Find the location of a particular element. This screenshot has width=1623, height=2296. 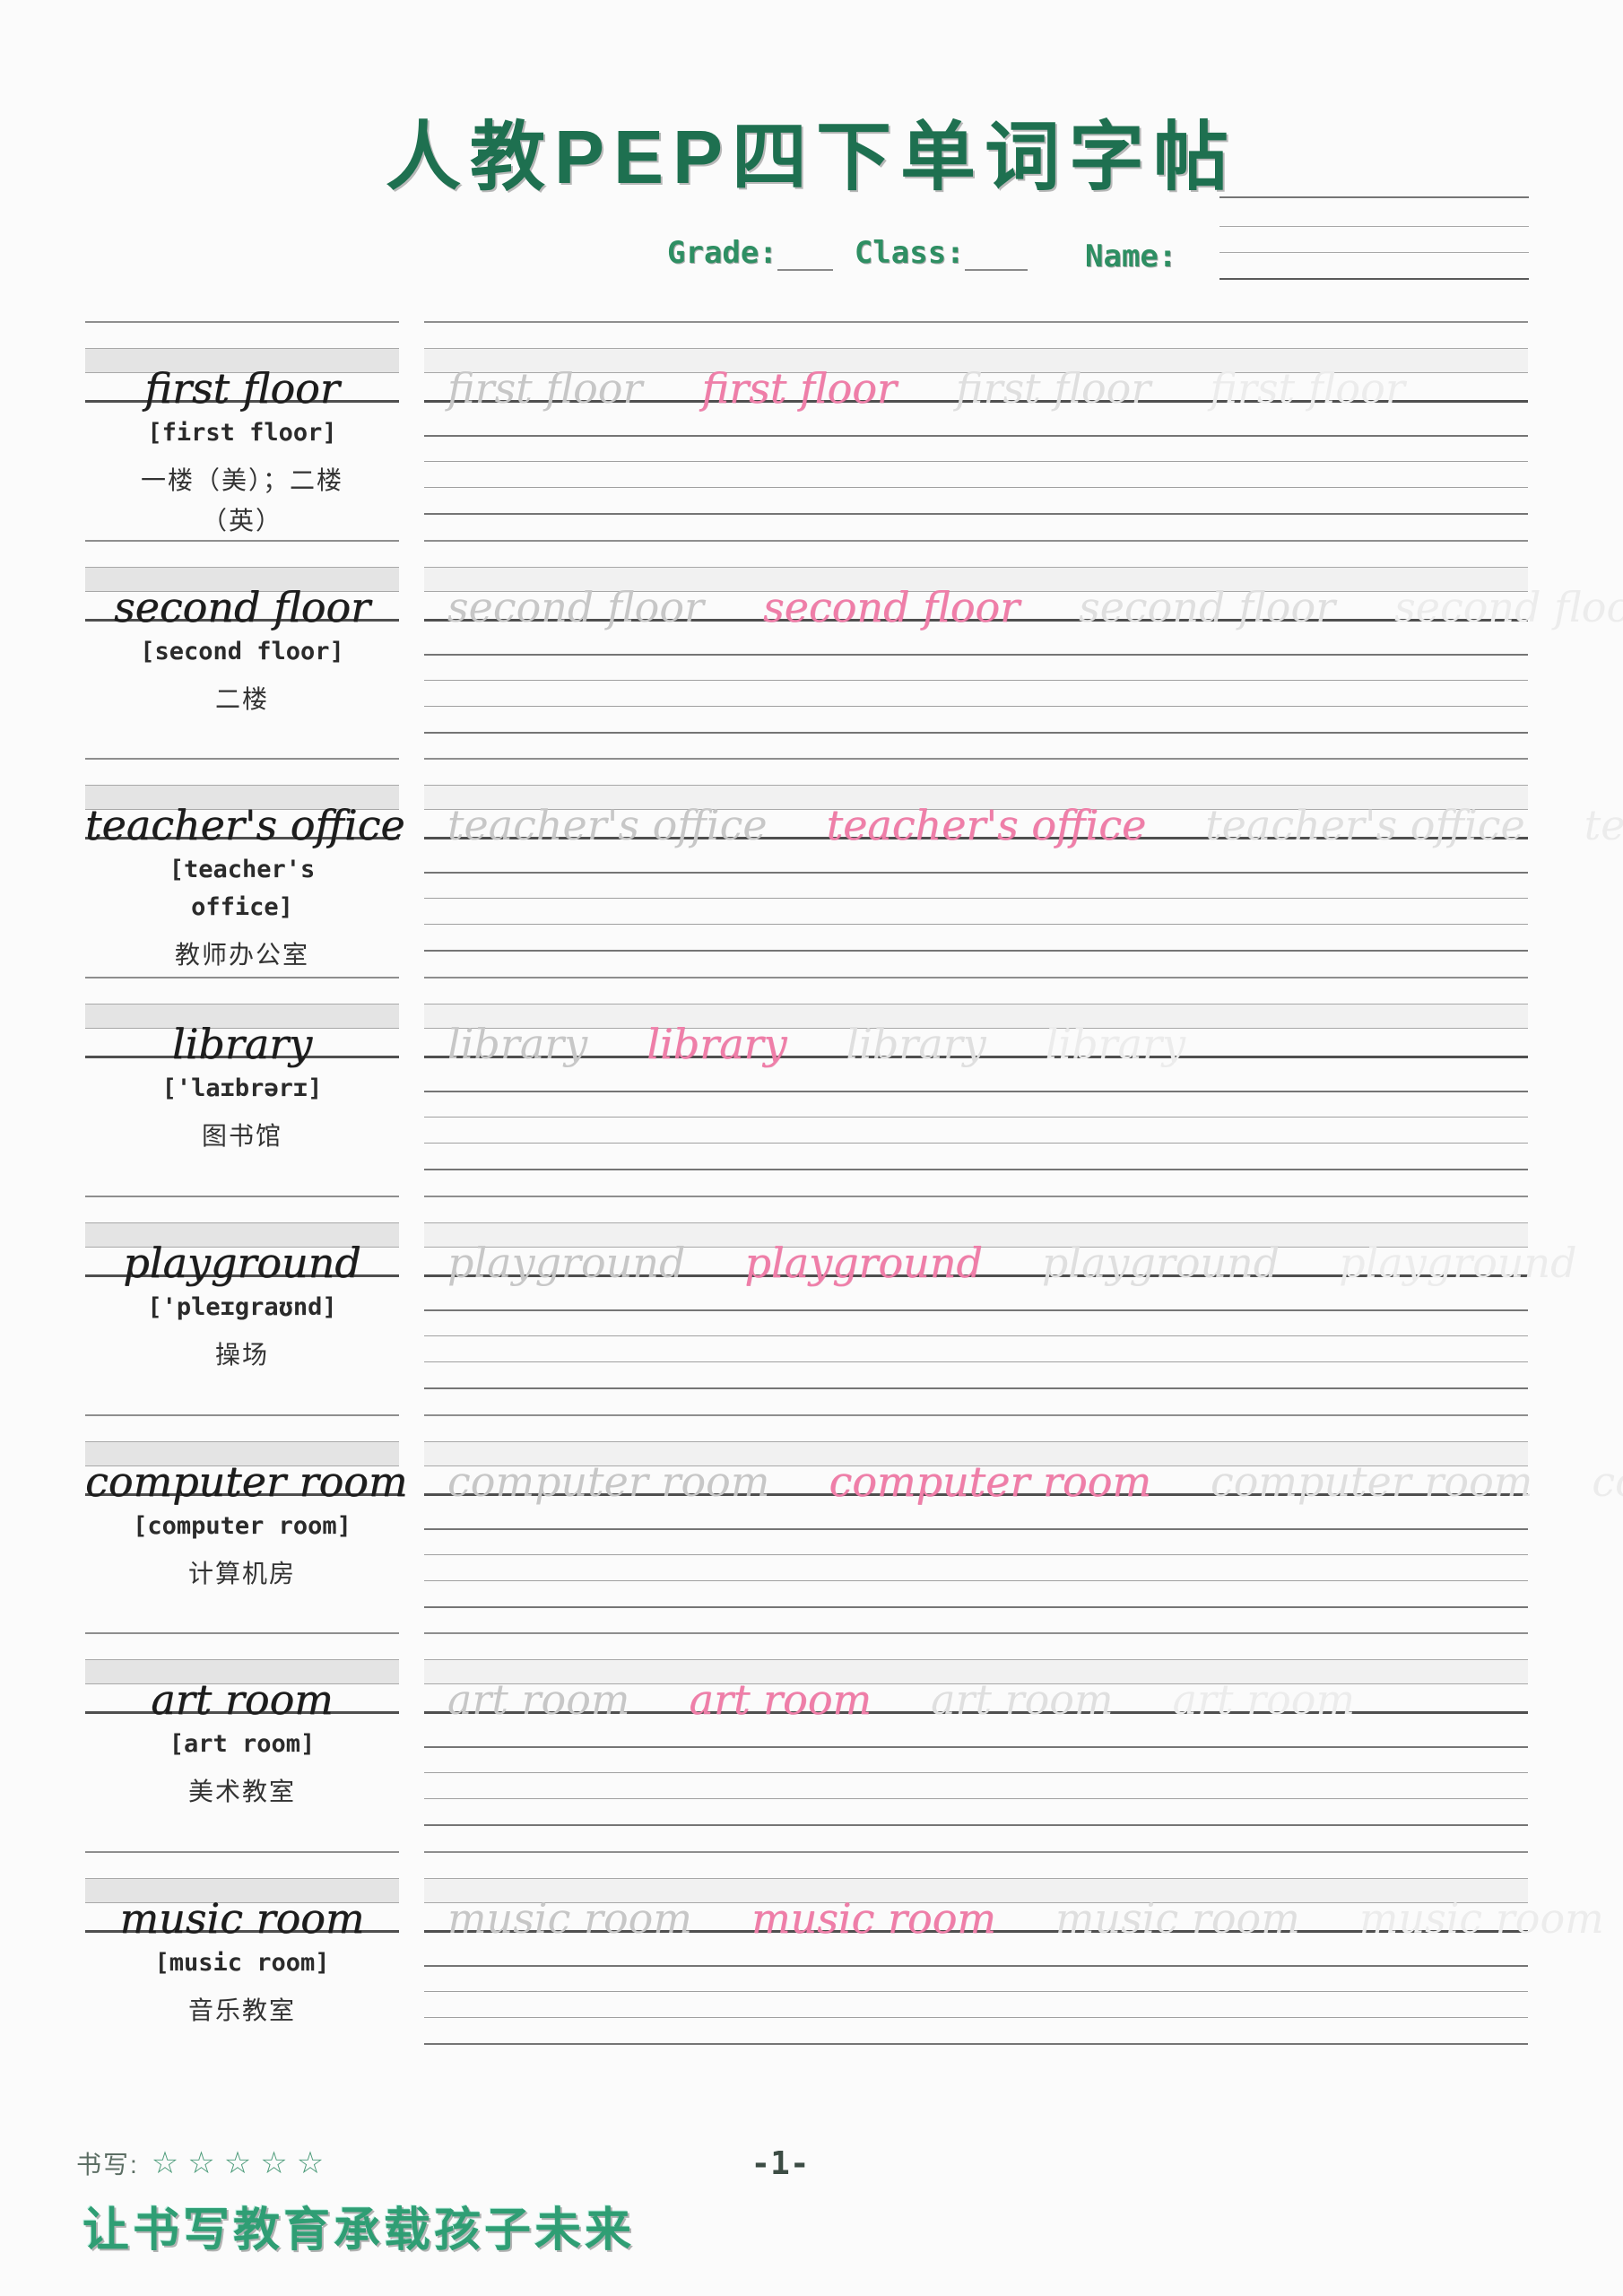

word-writing-guide: second floor is located at coordinates (242, 584).